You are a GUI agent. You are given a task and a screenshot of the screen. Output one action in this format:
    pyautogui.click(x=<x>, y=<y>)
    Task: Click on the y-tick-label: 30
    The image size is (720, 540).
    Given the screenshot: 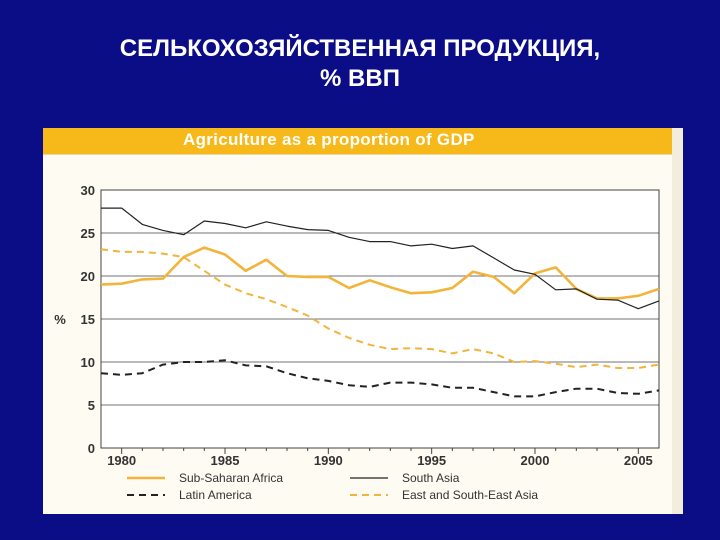 What is the action you would take?
    pyautogui.click(x=88, y=190)
    